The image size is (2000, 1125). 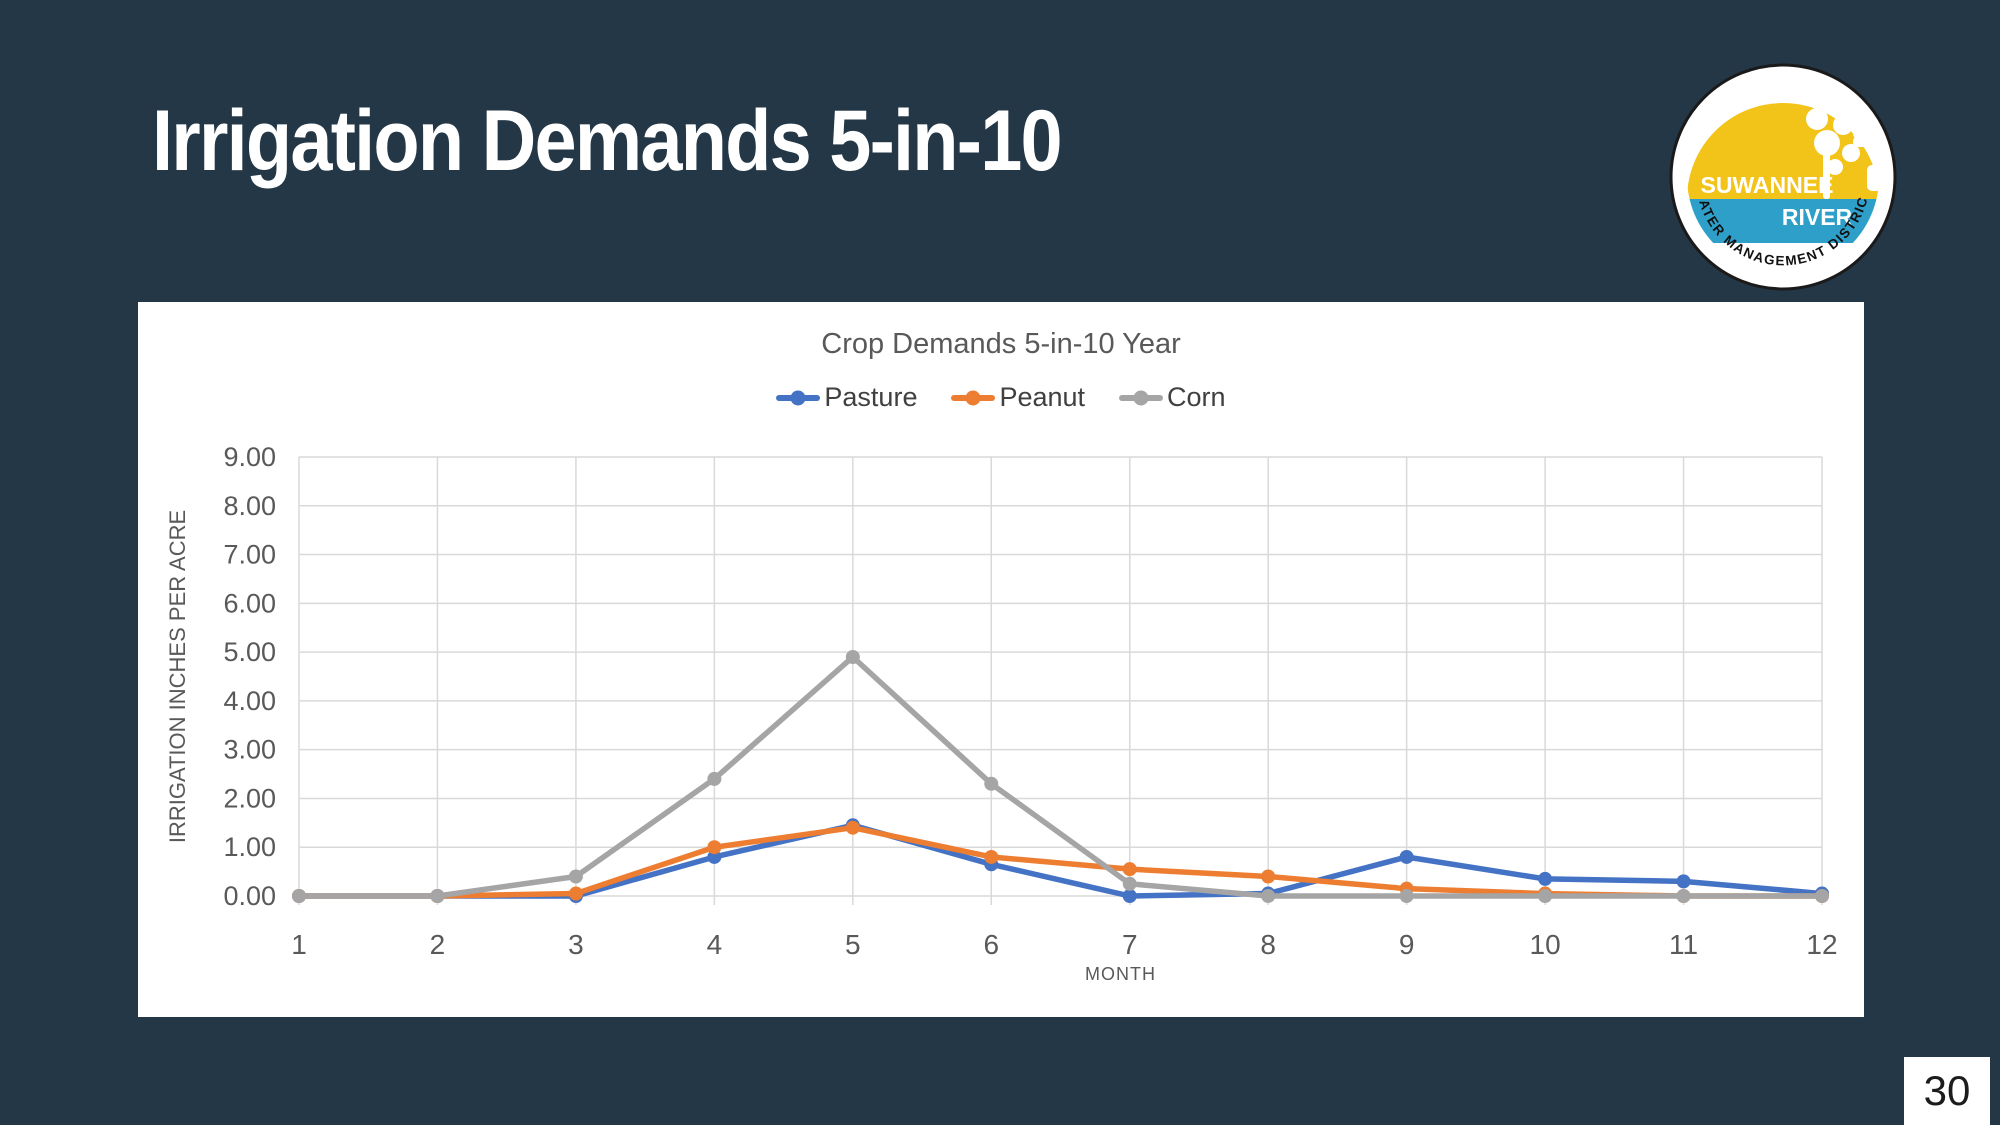 What do you see at coordinates (1196, 397) in the screenshot?
I see `legend-label: Corn` at bounding box center [1196, 397].